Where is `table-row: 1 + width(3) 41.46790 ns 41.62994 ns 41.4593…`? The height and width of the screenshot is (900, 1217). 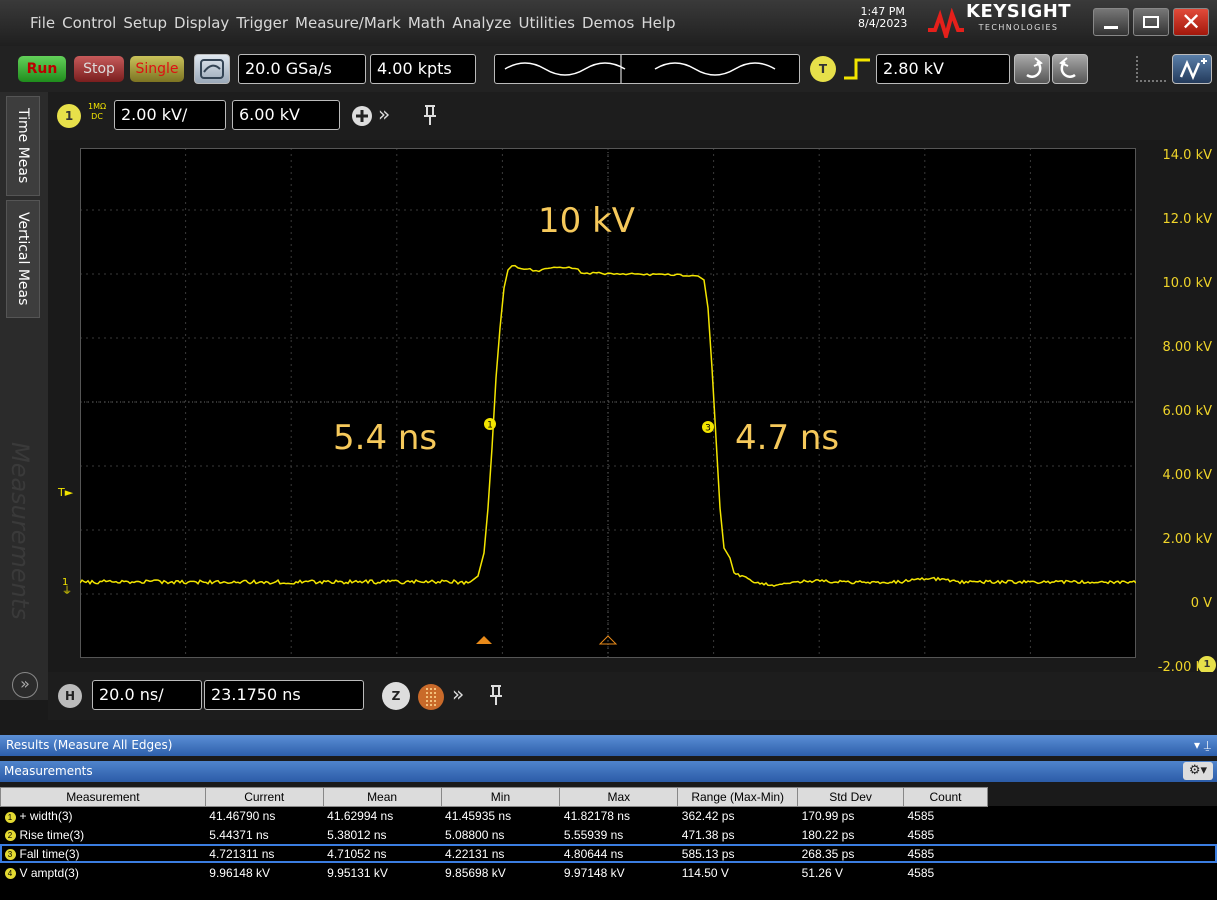 table-row: 1 + width(3) 41.46790 ns 41.62994 ns 41.4593… is located at coordinates (494, 816).